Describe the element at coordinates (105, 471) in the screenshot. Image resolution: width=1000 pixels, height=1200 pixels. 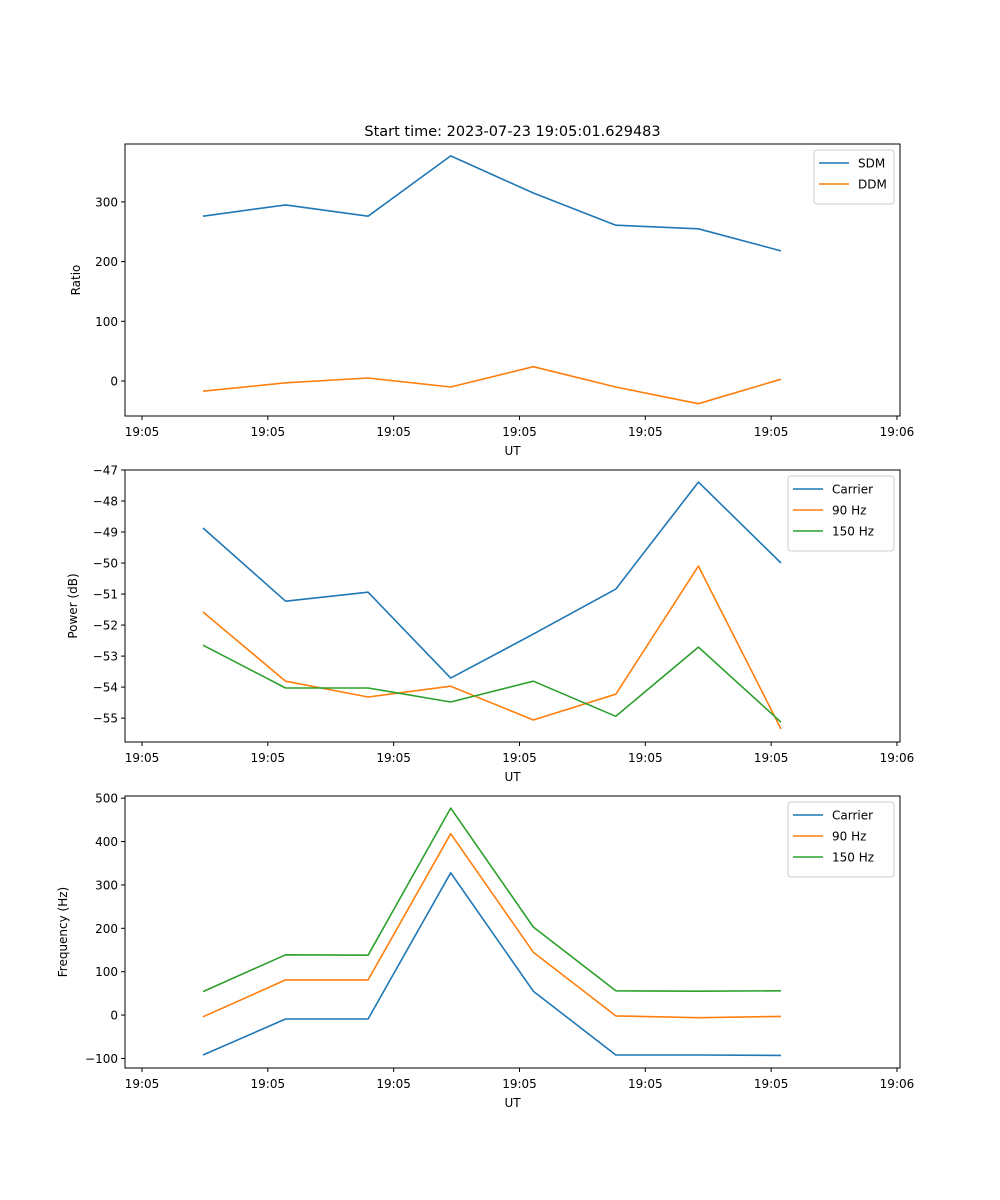
I see `y-tick-label: −47` at that location.